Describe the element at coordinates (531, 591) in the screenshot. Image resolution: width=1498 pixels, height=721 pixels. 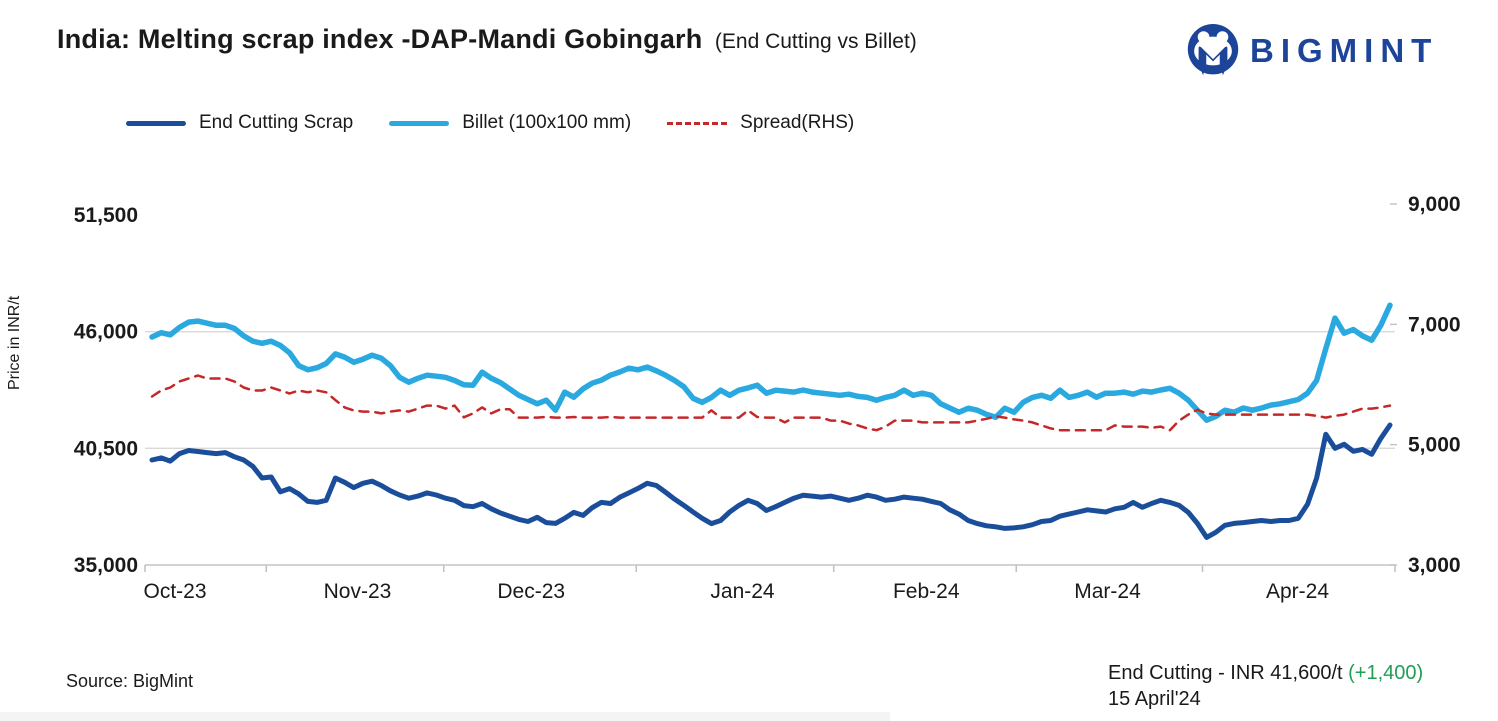
I see `x-axis-label: Dec-23` at that location.